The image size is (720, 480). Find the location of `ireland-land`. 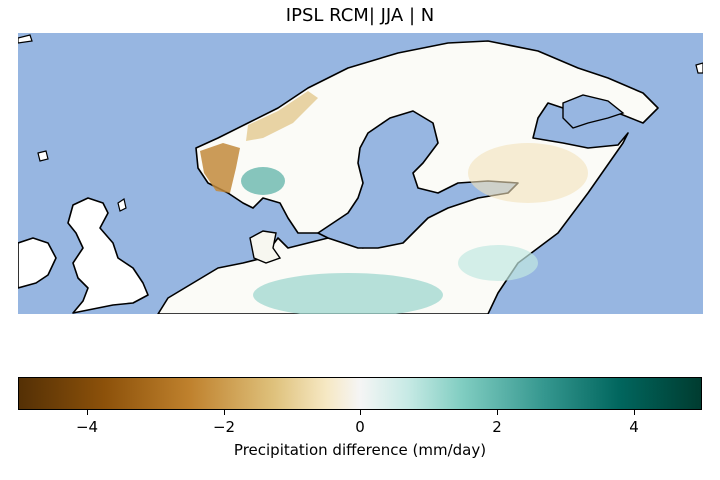

ireland-land is located at coordinates (37, 263).